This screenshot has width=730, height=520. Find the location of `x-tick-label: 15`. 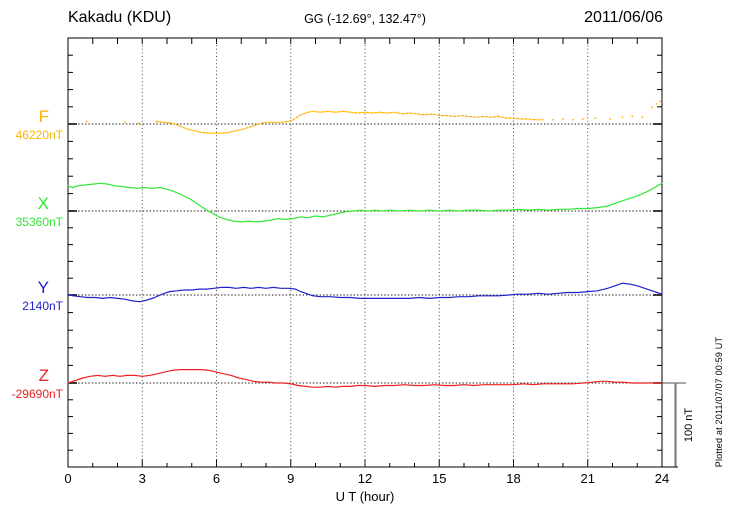

x-tick-label: 15 is located at coordinates (439, 478).